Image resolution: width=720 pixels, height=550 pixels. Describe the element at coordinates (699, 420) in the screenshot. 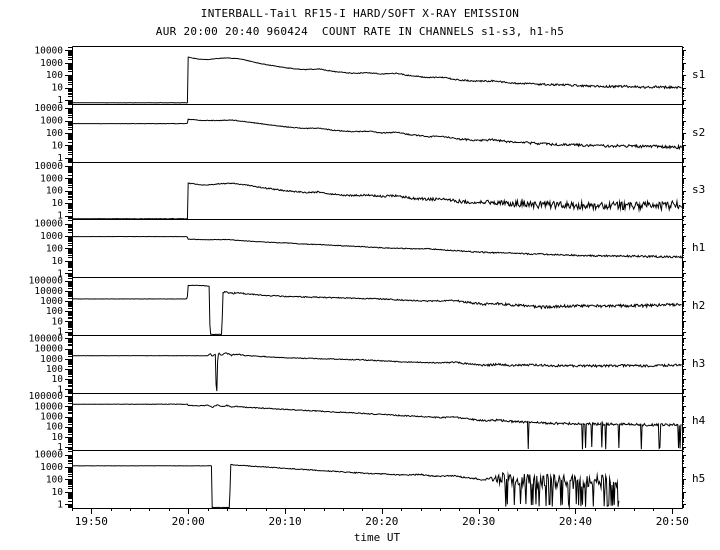

I see `panel-label-h4: h4` at that location.